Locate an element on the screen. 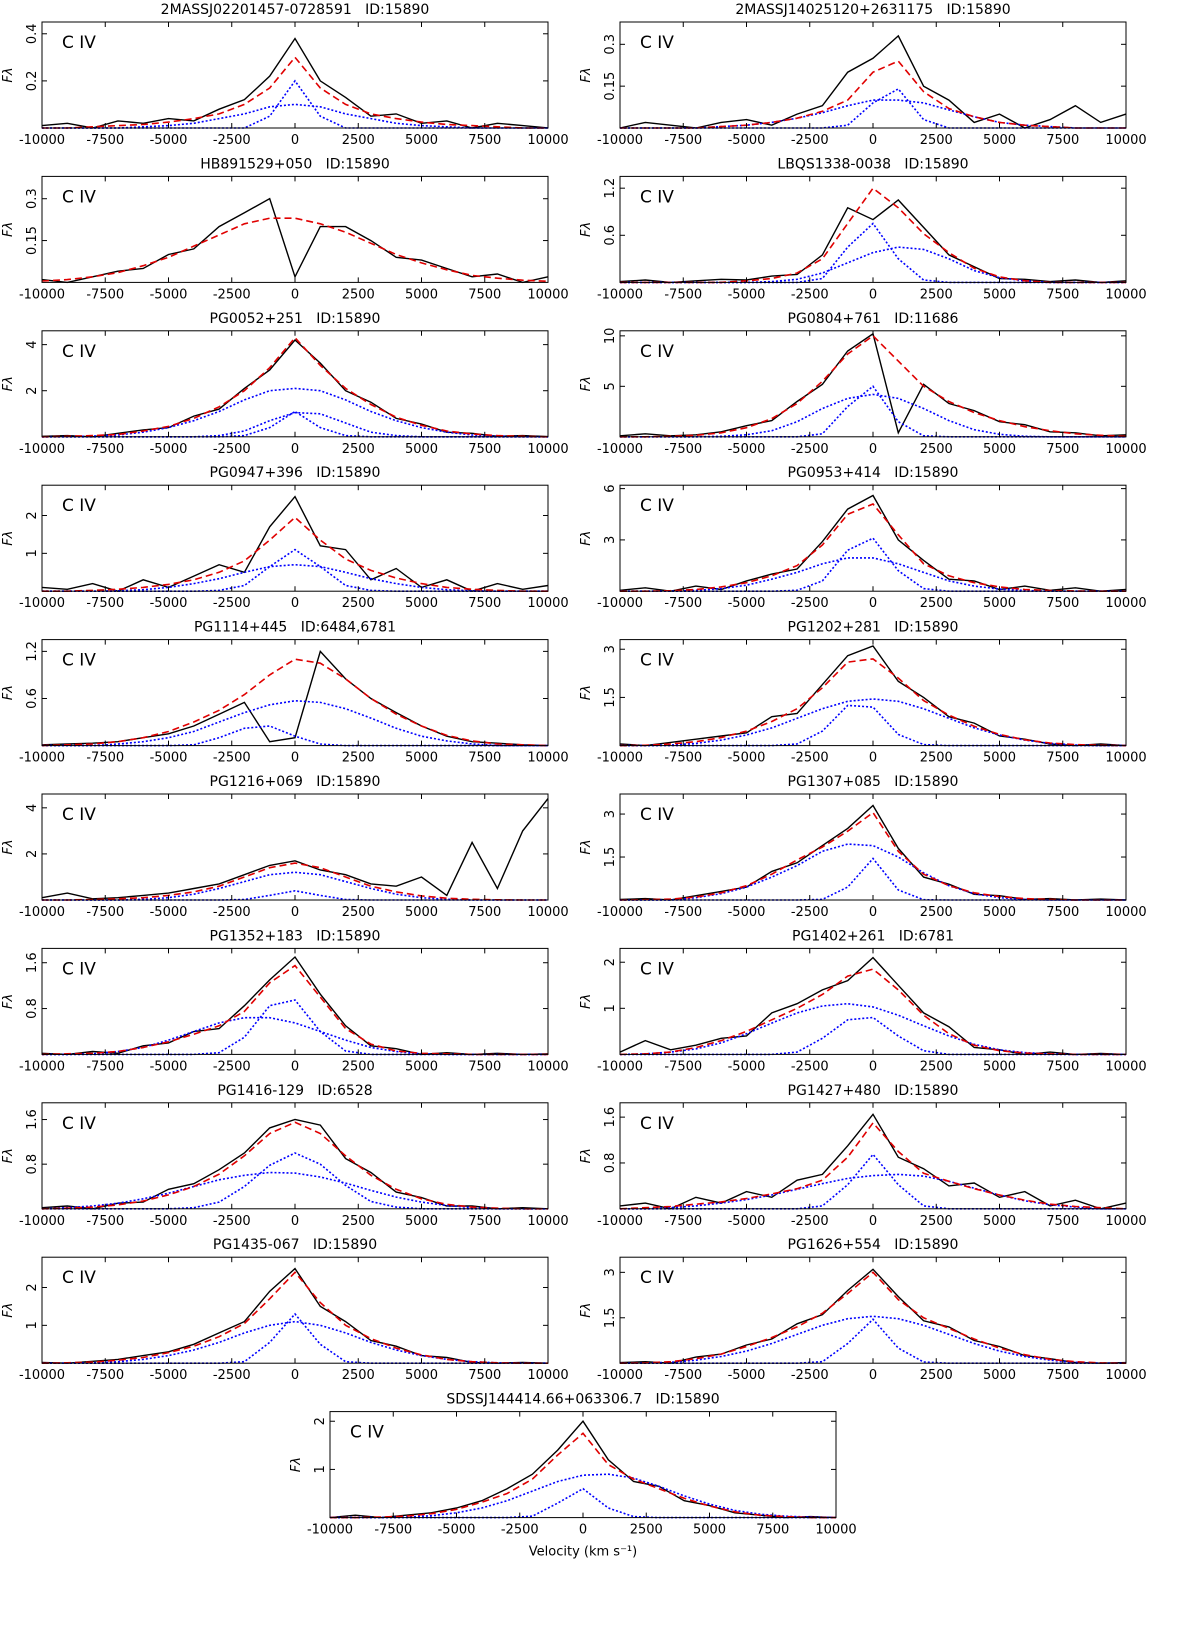  y-tick-label: 10 is located at coordinates (610, 336).